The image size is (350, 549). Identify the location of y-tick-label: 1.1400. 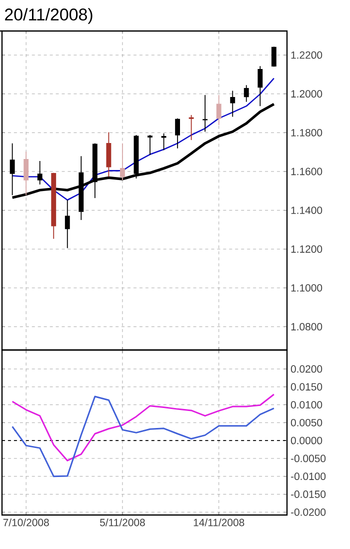
(306, 210).